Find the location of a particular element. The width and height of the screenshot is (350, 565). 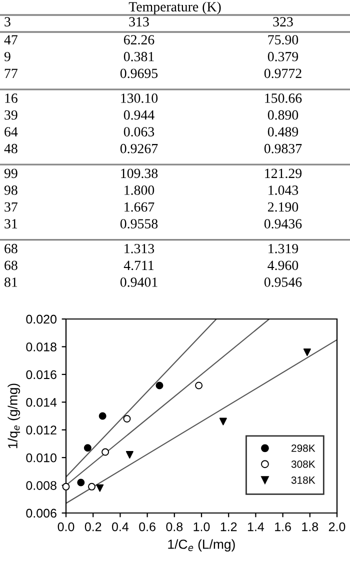

text: 75.90 is located at coordinates (283, 40).